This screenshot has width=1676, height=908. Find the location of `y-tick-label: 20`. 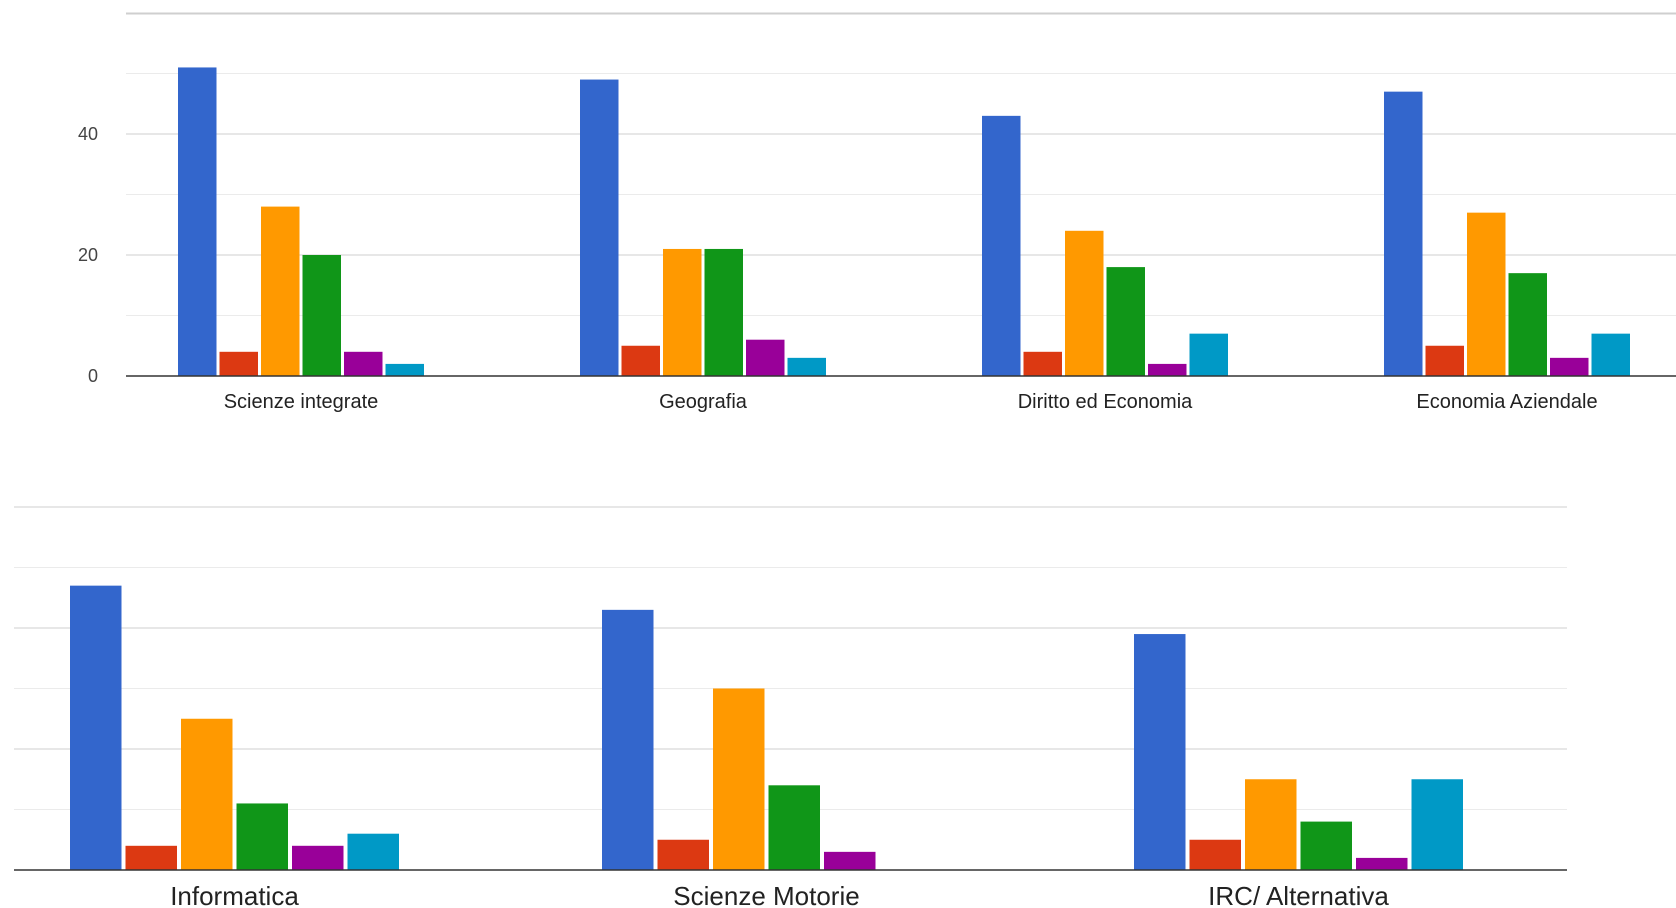

y-tick-label: 20 is located at coordinates (88, 255).